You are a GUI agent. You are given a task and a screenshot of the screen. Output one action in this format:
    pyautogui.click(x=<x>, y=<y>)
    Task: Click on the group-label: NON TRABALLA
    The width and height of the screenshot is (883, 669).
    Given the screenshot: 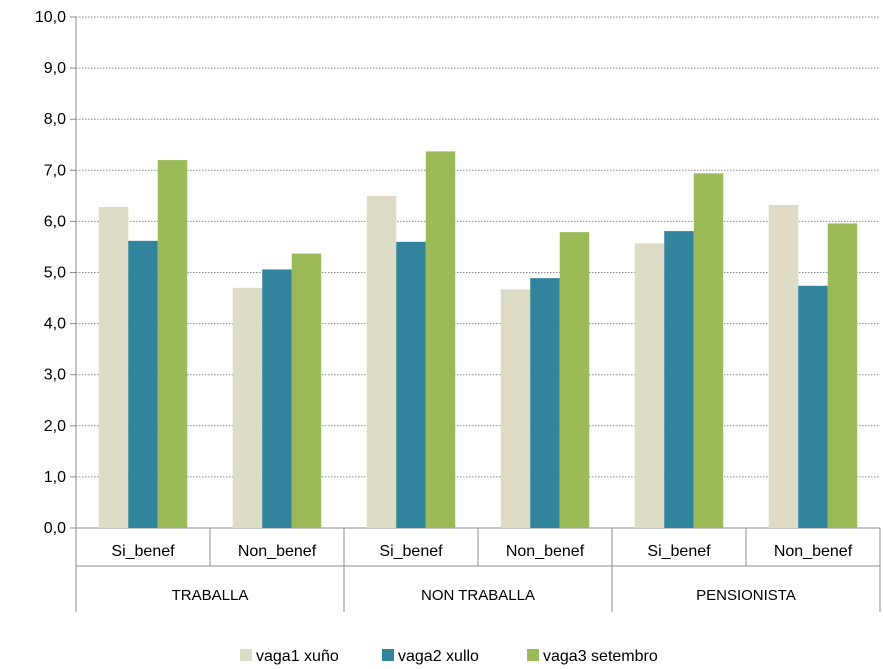 What is the action you would take?
    pyautogui.click(x=478, y=595)
    